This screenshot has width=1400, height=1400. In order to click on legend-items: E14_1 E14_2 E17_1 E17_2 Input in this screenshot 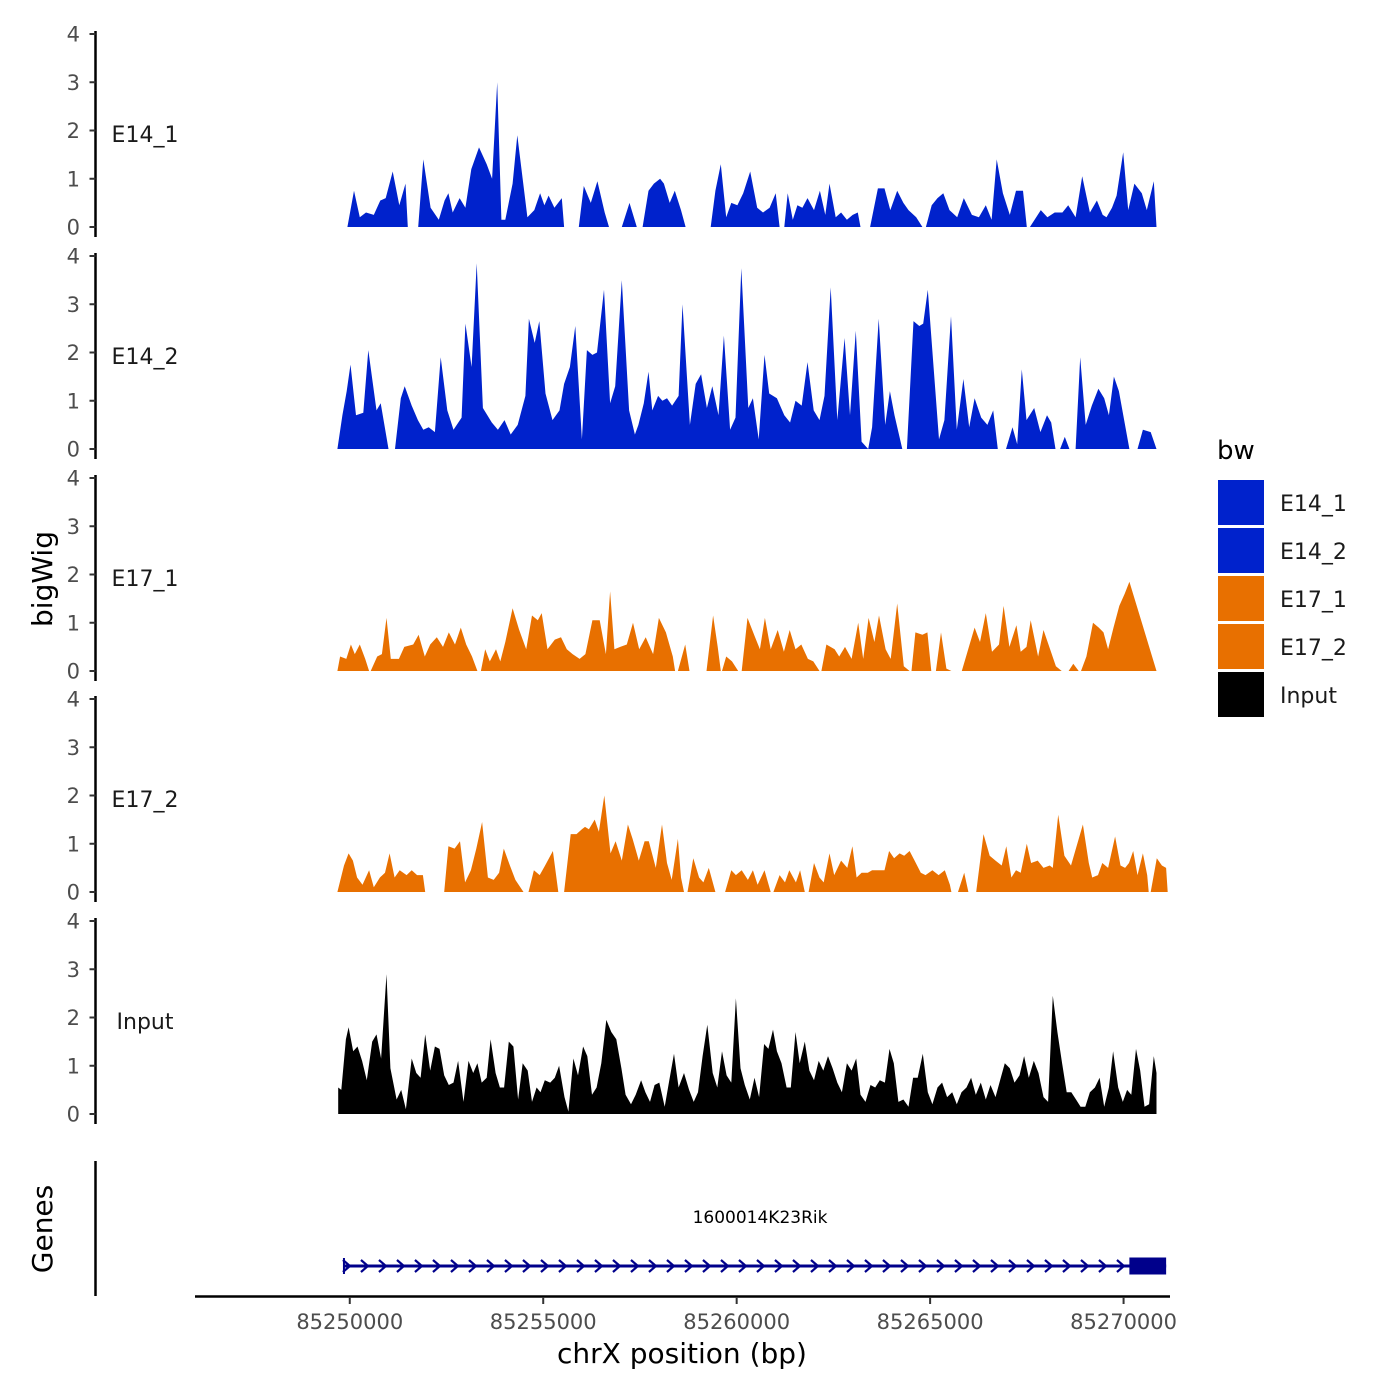, I will do `click(1282, 598)`.